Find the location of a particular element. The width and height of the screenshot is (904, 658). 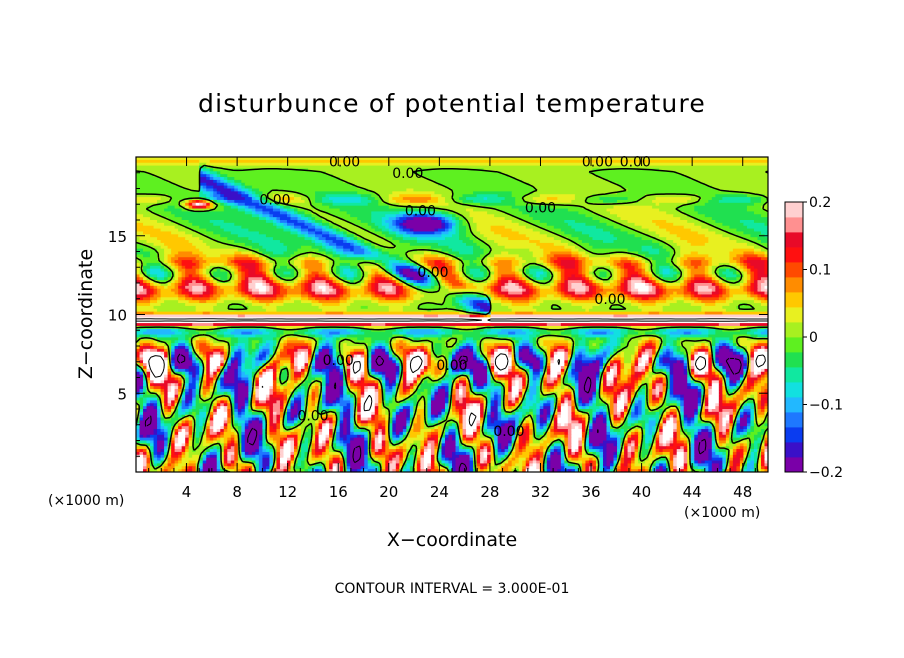

x-tick-label: 4 is located at coordinates (187, 492).